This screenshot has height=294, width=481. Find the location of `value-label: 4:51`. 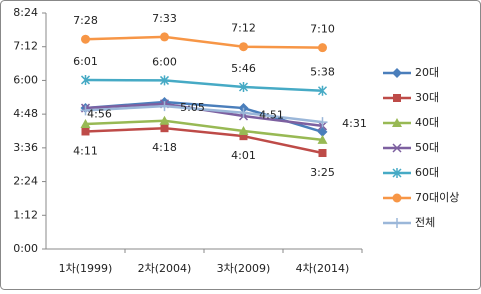

value-label: 4:51 is located at coordinates (271, 115).